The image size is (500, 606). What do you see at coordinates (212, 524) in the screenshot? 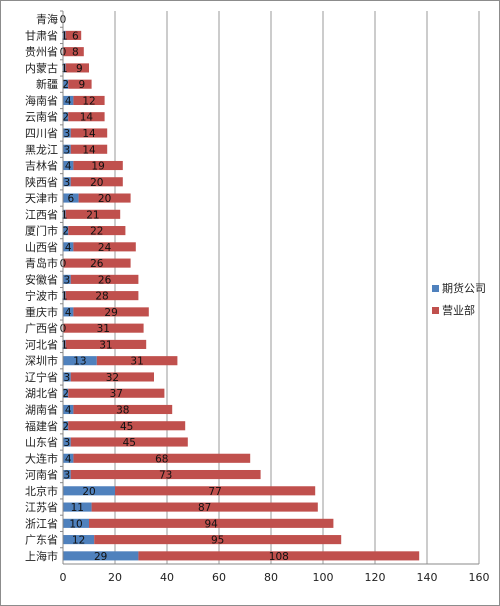
I see `data-label-营业部: 94` at bounding box center [212, 524].